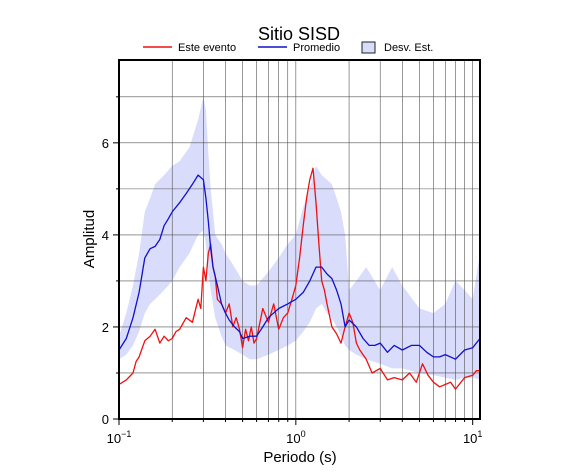  Describe the element at coordinates (105, 235) in the screenshot. I see `y-tick-label: 4` at that location.